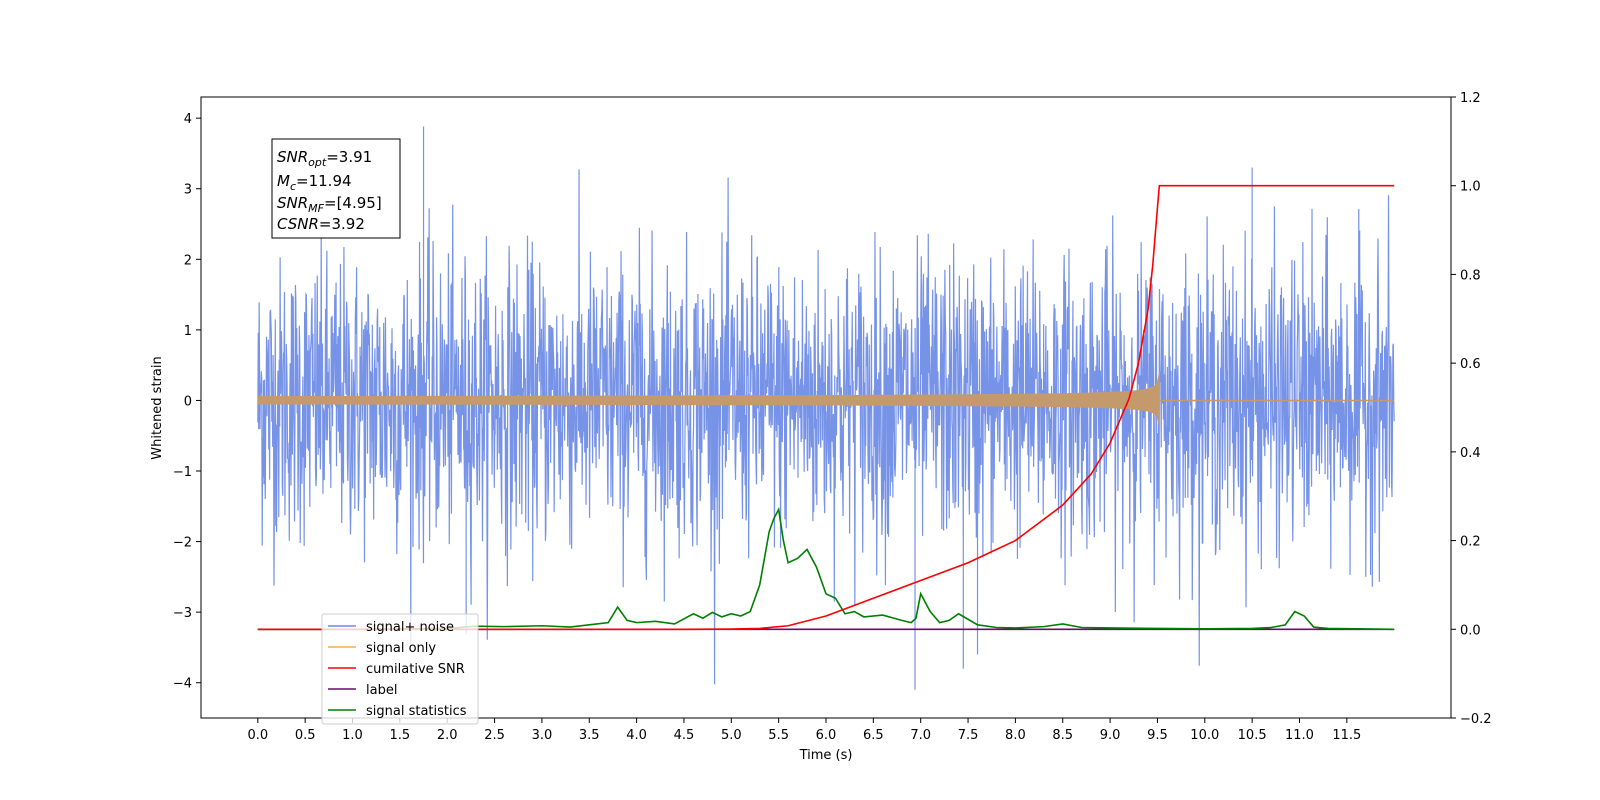  I want to click on x-tick-label: 9.0, so click(1110, 735).